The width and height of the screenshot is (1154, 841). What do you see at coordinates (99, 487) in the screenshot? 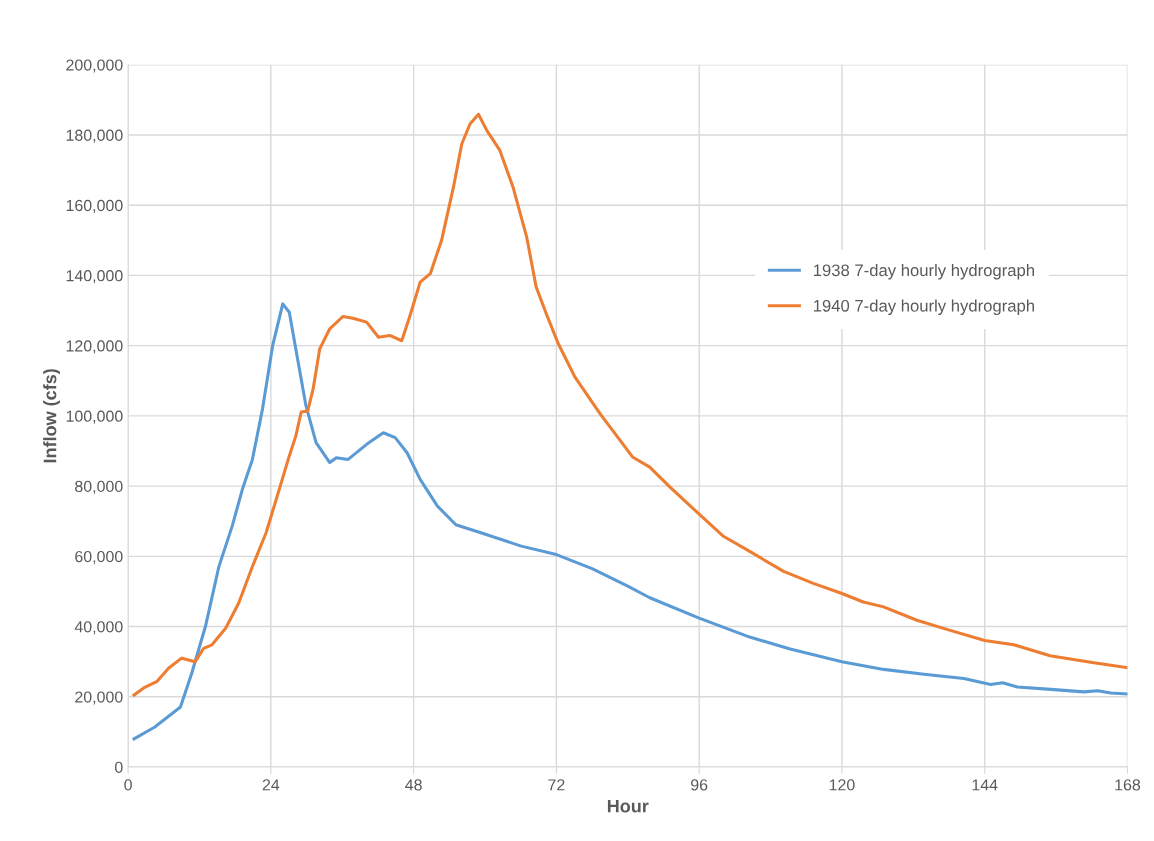
I see `y-tick-label: 80,000` at bounding box center [99, 487].